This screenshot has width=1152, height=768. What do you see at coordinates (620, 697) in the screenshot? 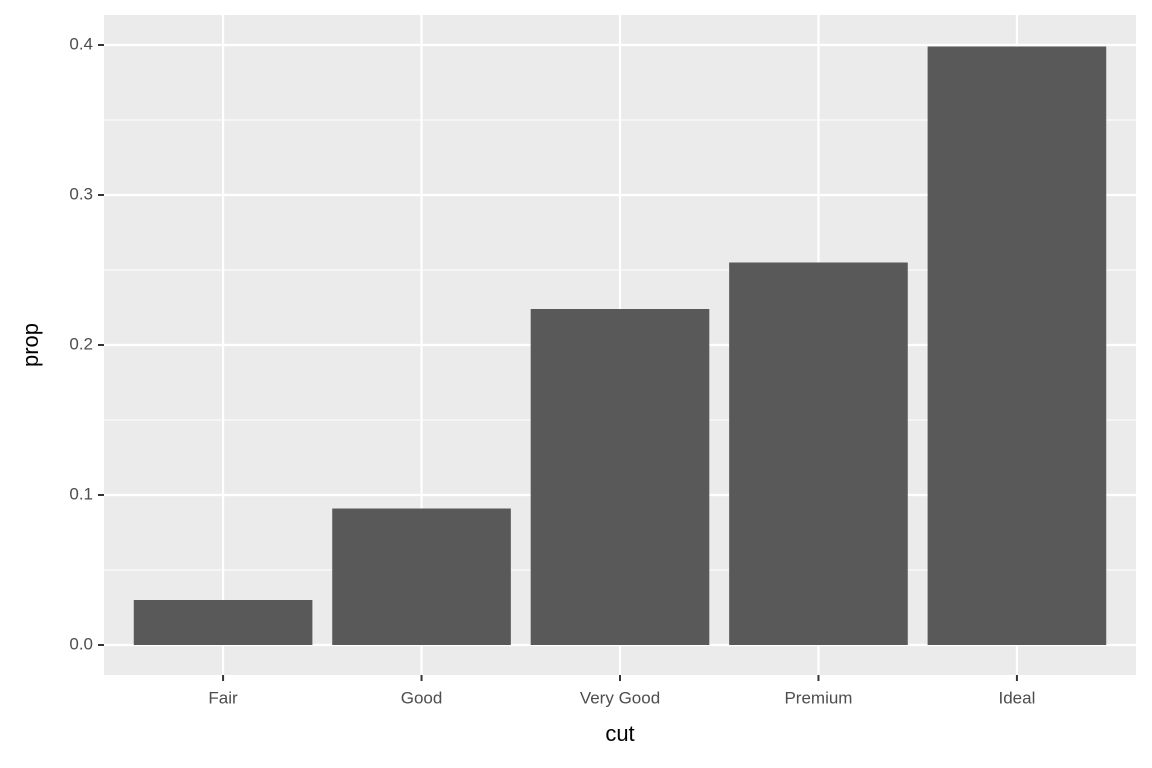
I see `x-tick-label: Very Good` at bounding box center [620, 697].